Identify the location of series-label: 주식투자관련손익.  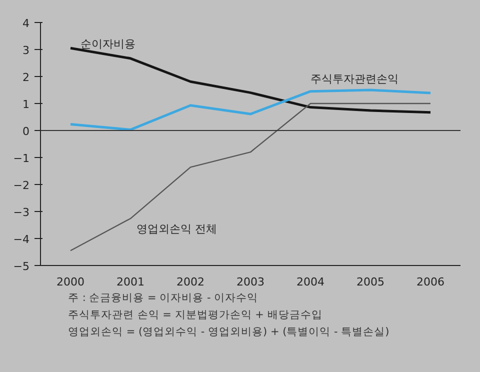
(354, 79).